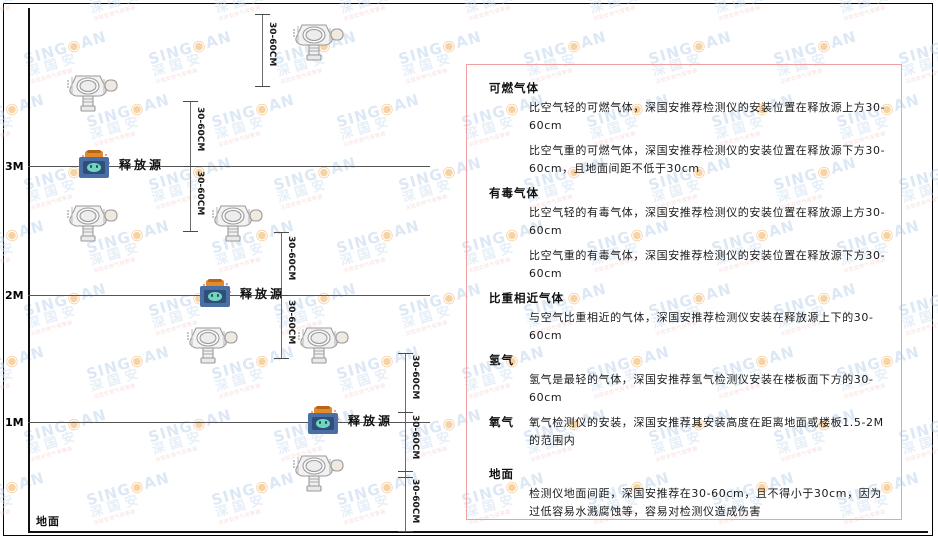 The height and width of the screenshot is (541, 938). What do you see at coordinates (701, 326) in the screenshot?
I see `panel-section-paragraph: 与空气比重相近的气体，深国安推荐检测仪安装在释放源上下的30-60cm` at bounding box center [701, 326].